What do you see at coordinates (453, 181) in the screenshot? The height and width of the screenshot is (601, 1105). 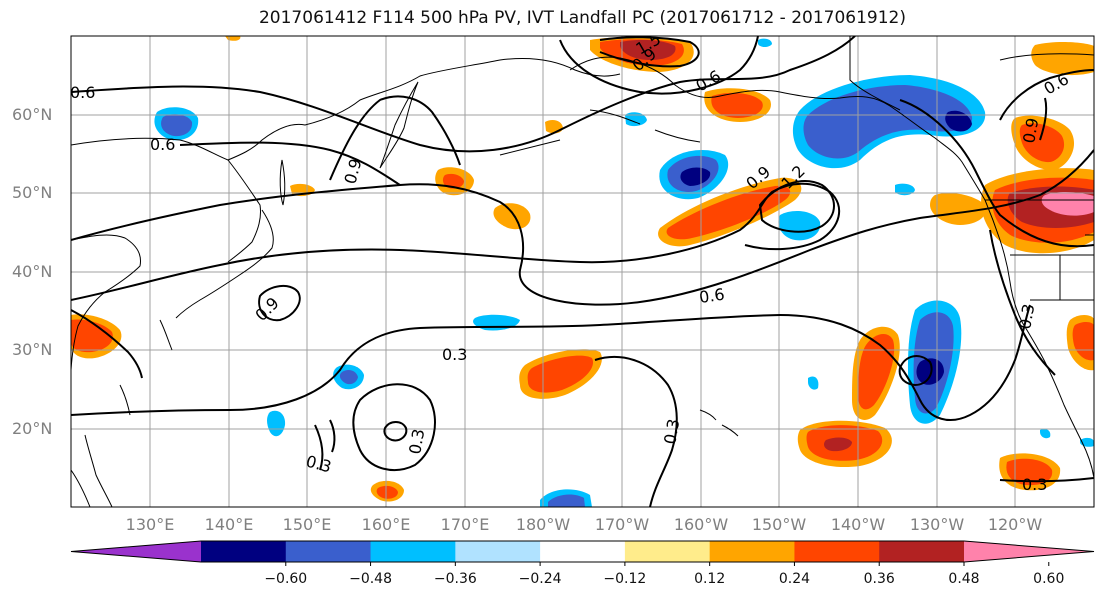 I see `shade-positive-small-1-inner` at bounding box center [453, 181].